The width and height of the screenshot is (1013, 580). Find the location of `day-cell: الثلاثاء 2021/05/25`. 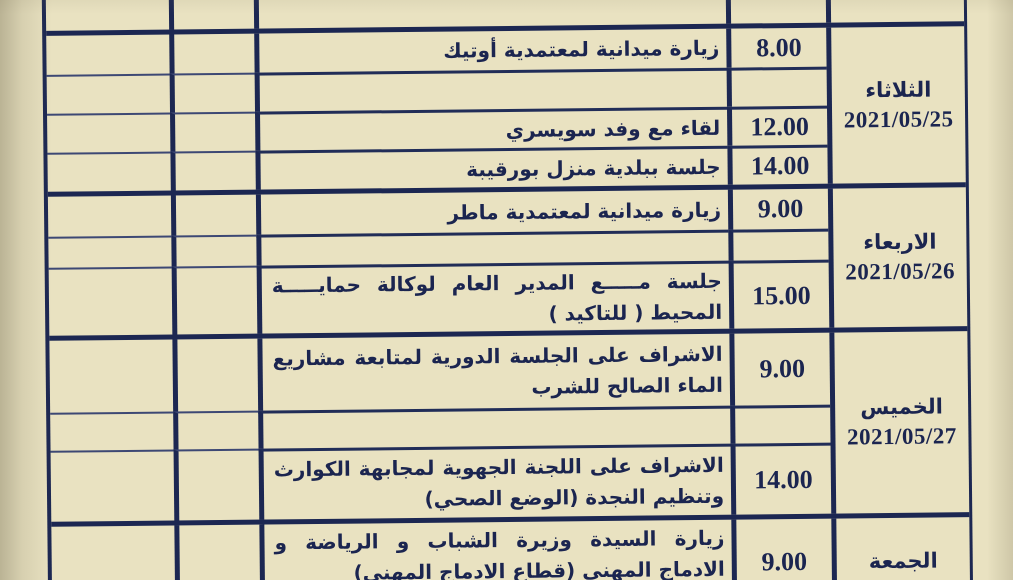

day-cell: الثلاثاء 2021/05/25 is located at coordinates (896, 105).